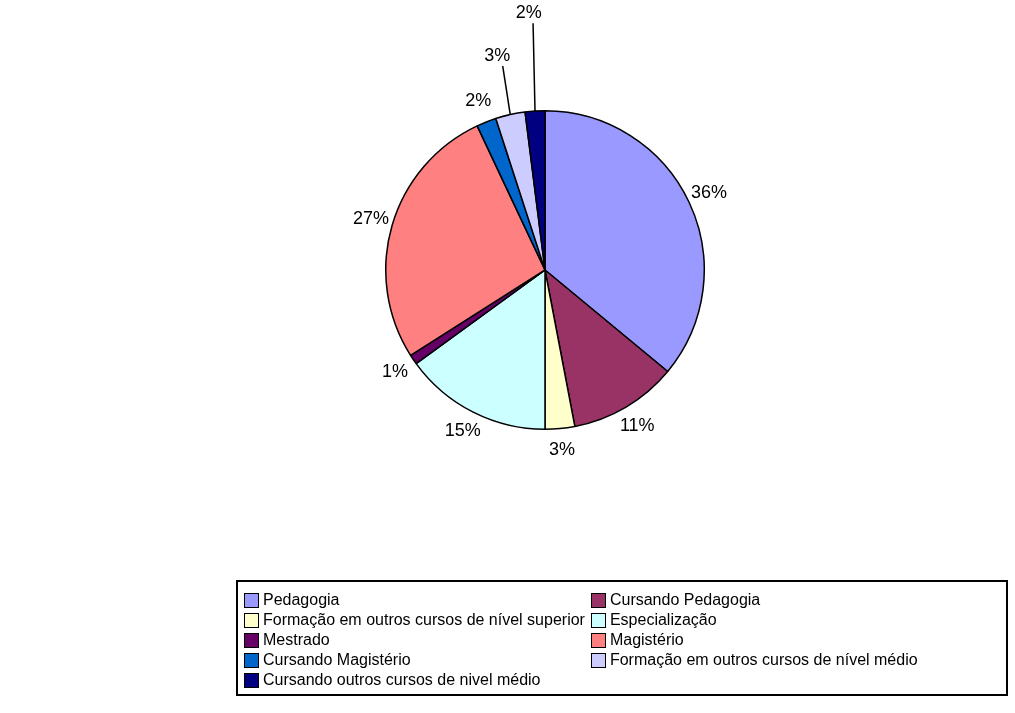 This screenshot has height=713, width=1015. What do you see at coordinates (709, 191) in the screenshot?
I see `data-label: 36%` at bounding box center [709, 191].